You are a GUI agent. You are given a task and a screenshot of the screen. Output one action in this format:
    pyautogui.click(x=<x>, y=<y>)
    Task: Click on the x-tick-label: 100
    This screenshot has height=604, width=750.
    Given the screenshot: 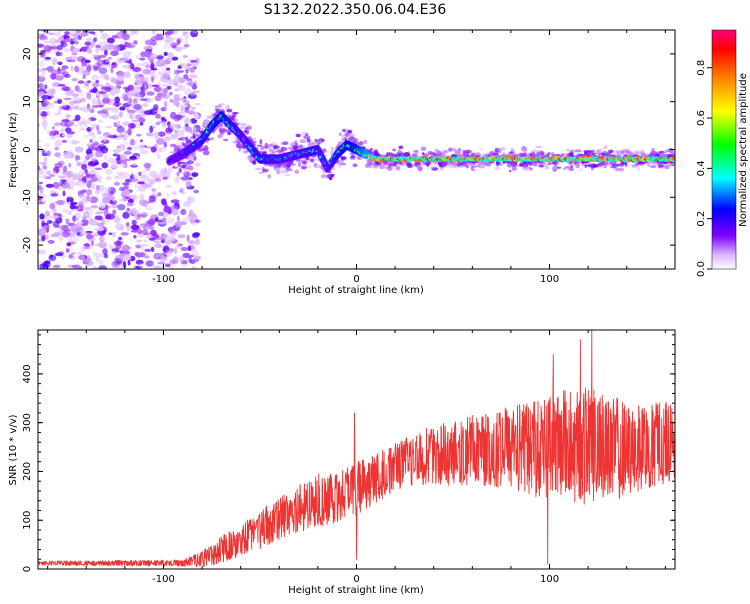 What is the action you would take?
    pyautogui.click(x=549, y=579)
    